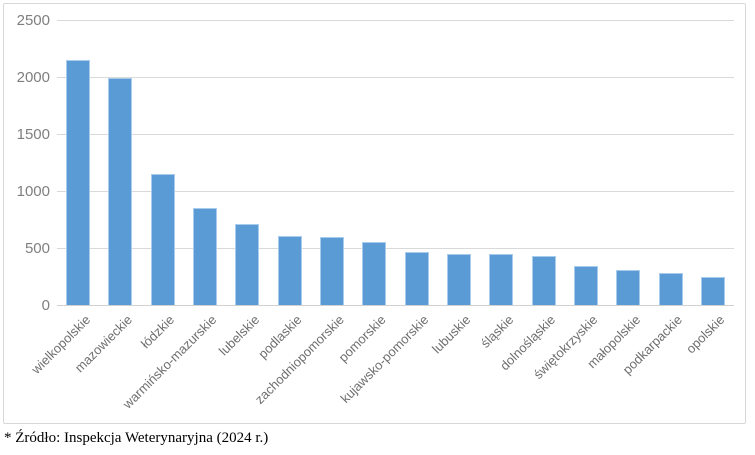  I want to click on bar-lubelskie, so click(247, 264).